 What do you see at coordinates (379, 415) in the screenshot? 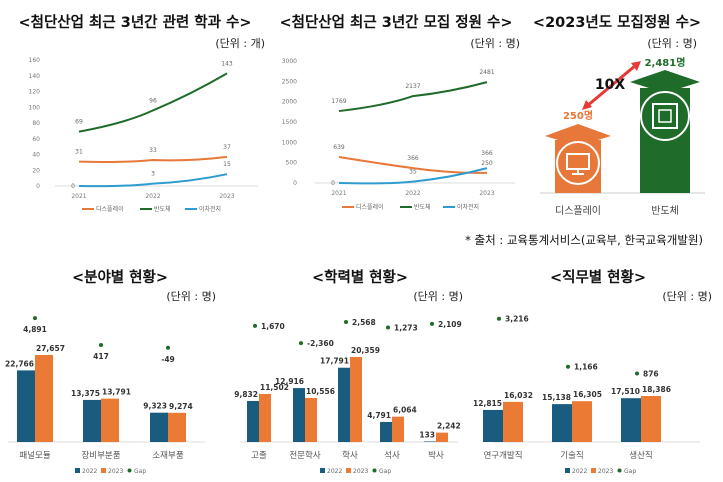
I see `bar-value-label: 4,791` at bounding box center [379, 415].